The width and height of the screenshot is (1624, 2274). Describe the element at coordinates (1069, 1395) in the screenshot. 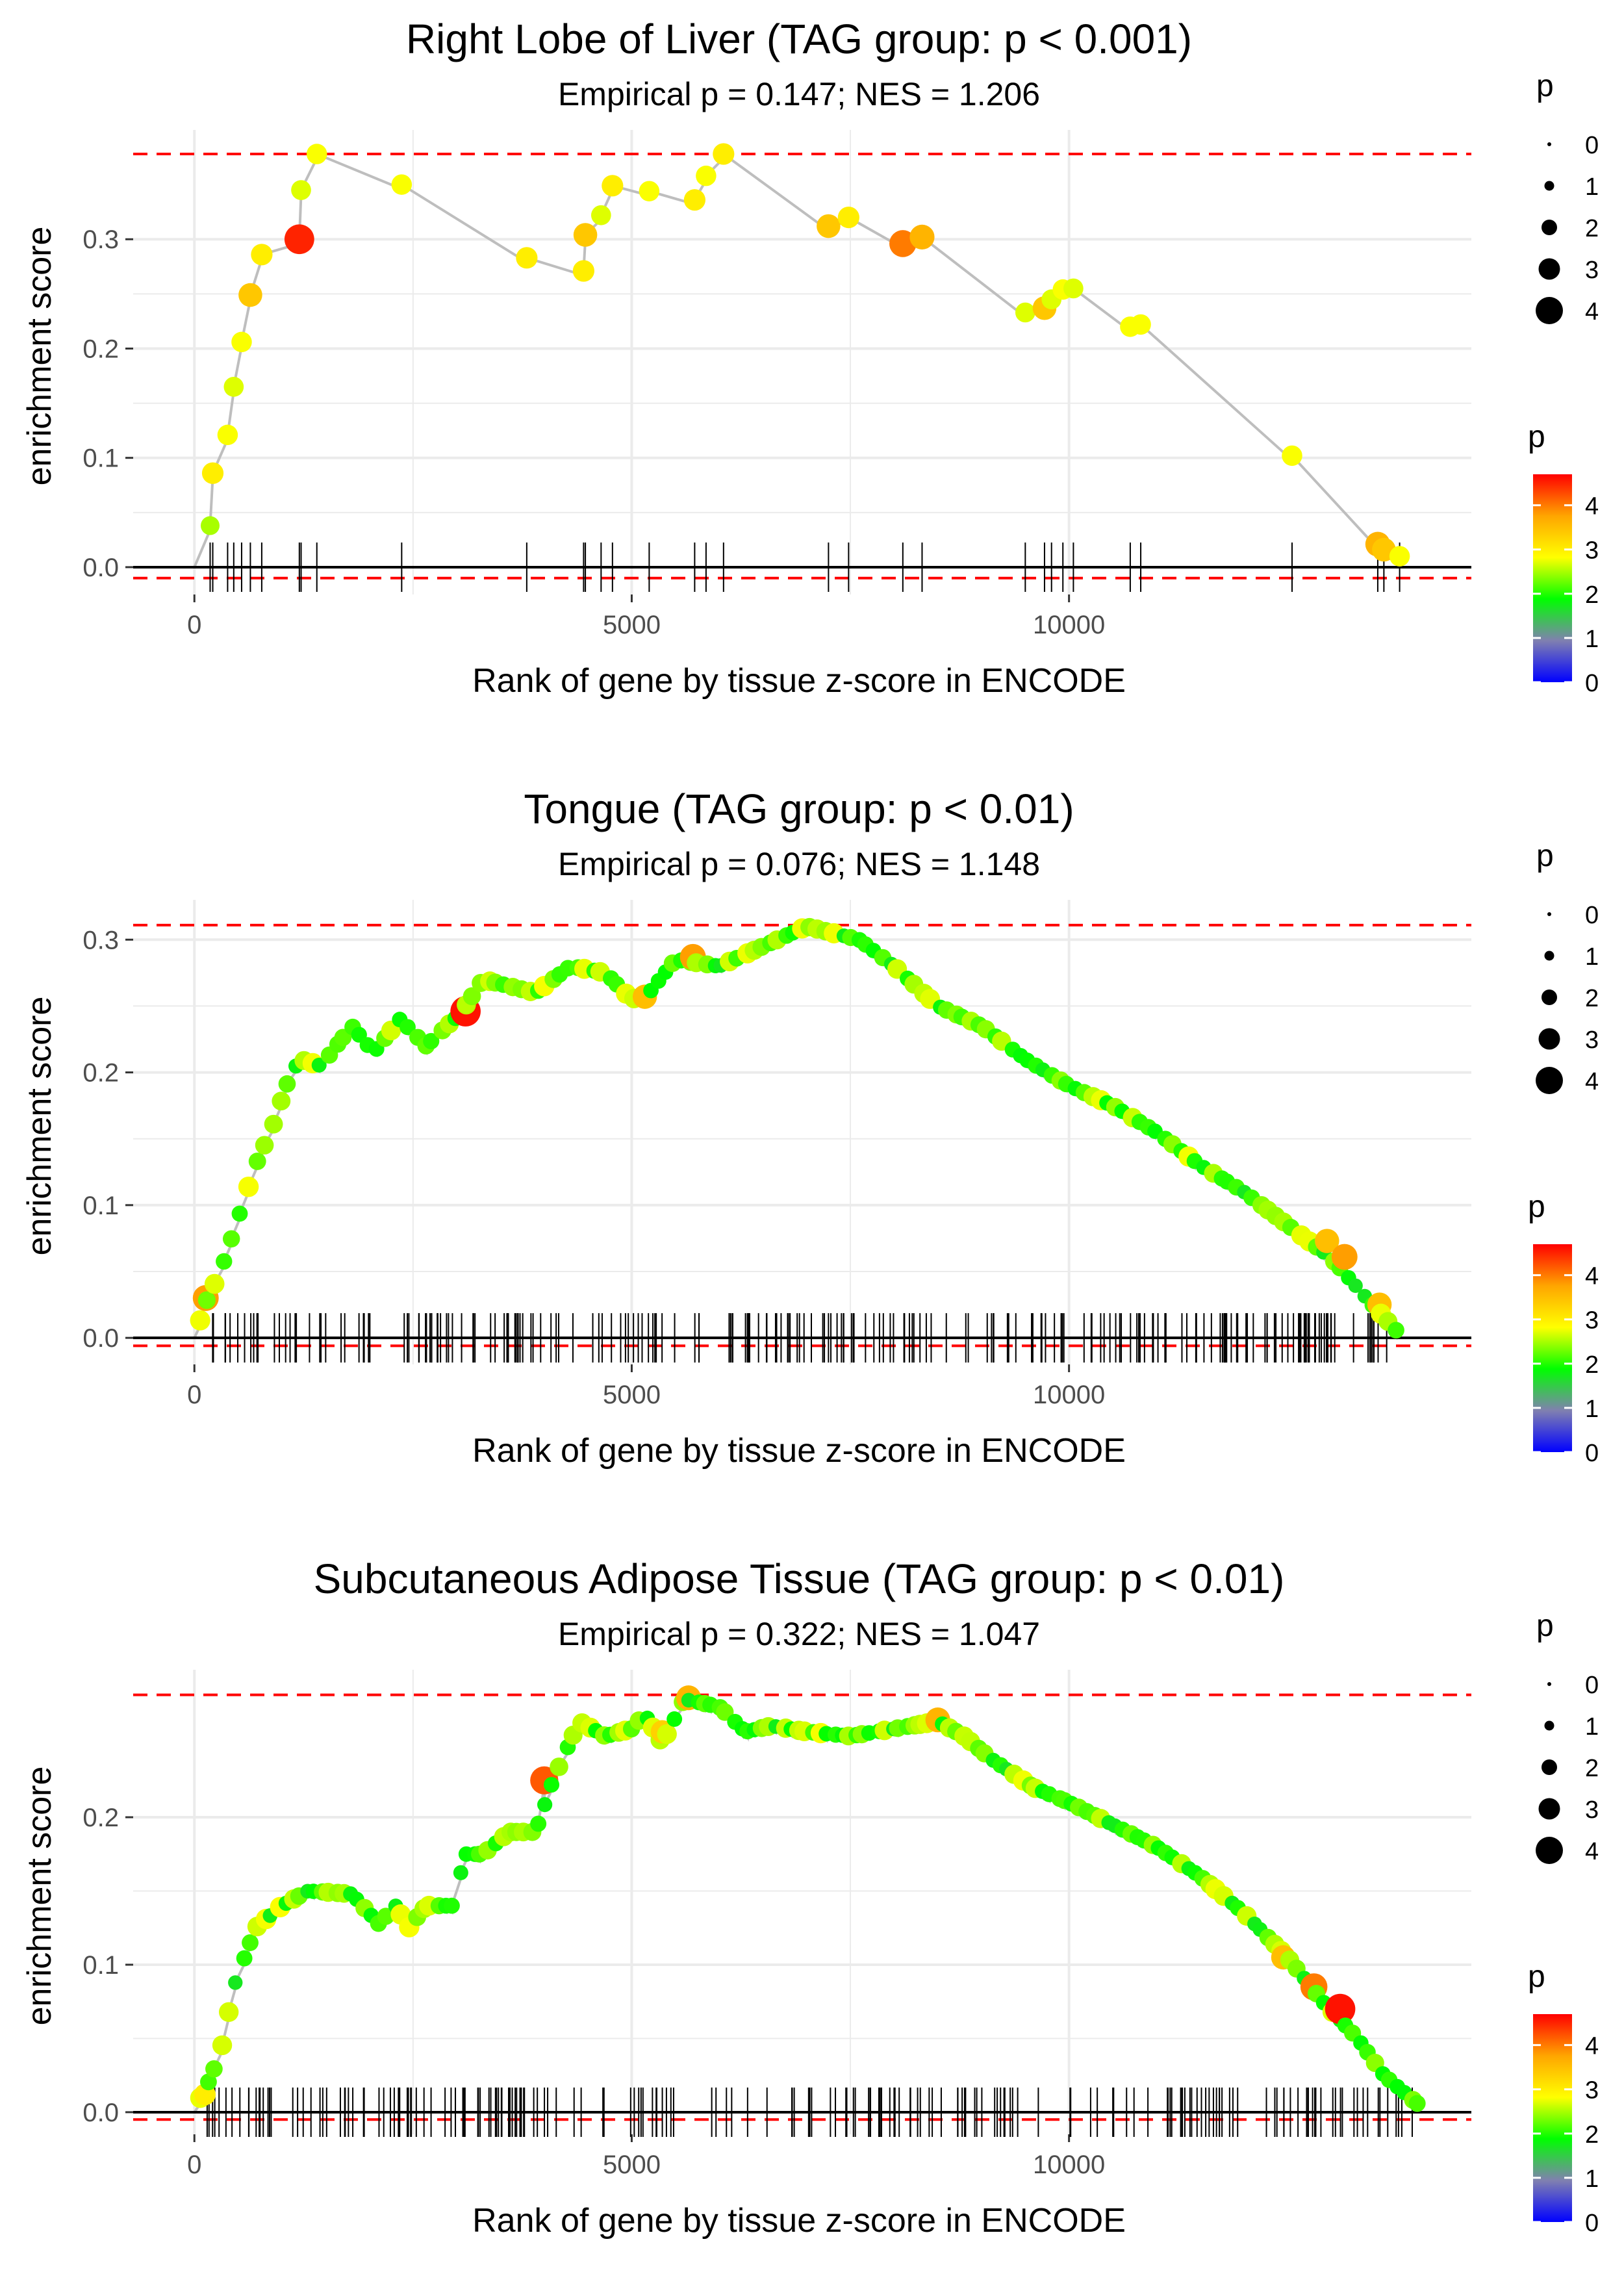

I see `x-tick-label: 10000` at that location.